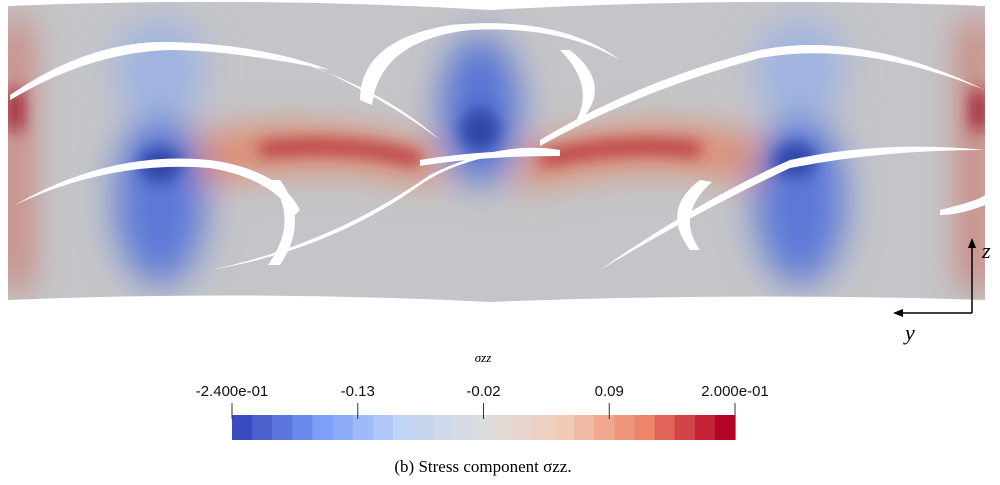 The width and height of the screenshot is (1000, 485). What do you see at coordinates (483, 391) in the screenshot?
I see `tick-label: -0.02` at bounding box center [483, 391].